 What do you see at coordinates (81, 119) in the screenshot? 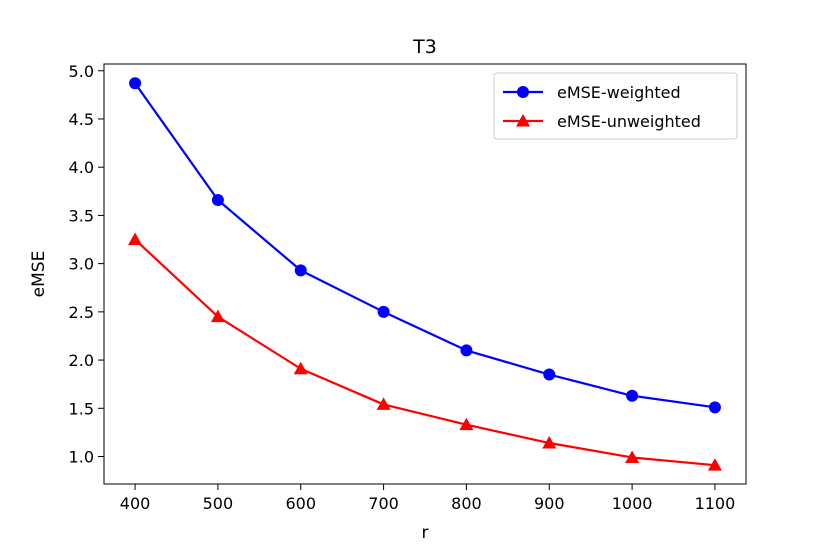
I see `y-tick-label: 4.5` at bounding box center [81, 119].